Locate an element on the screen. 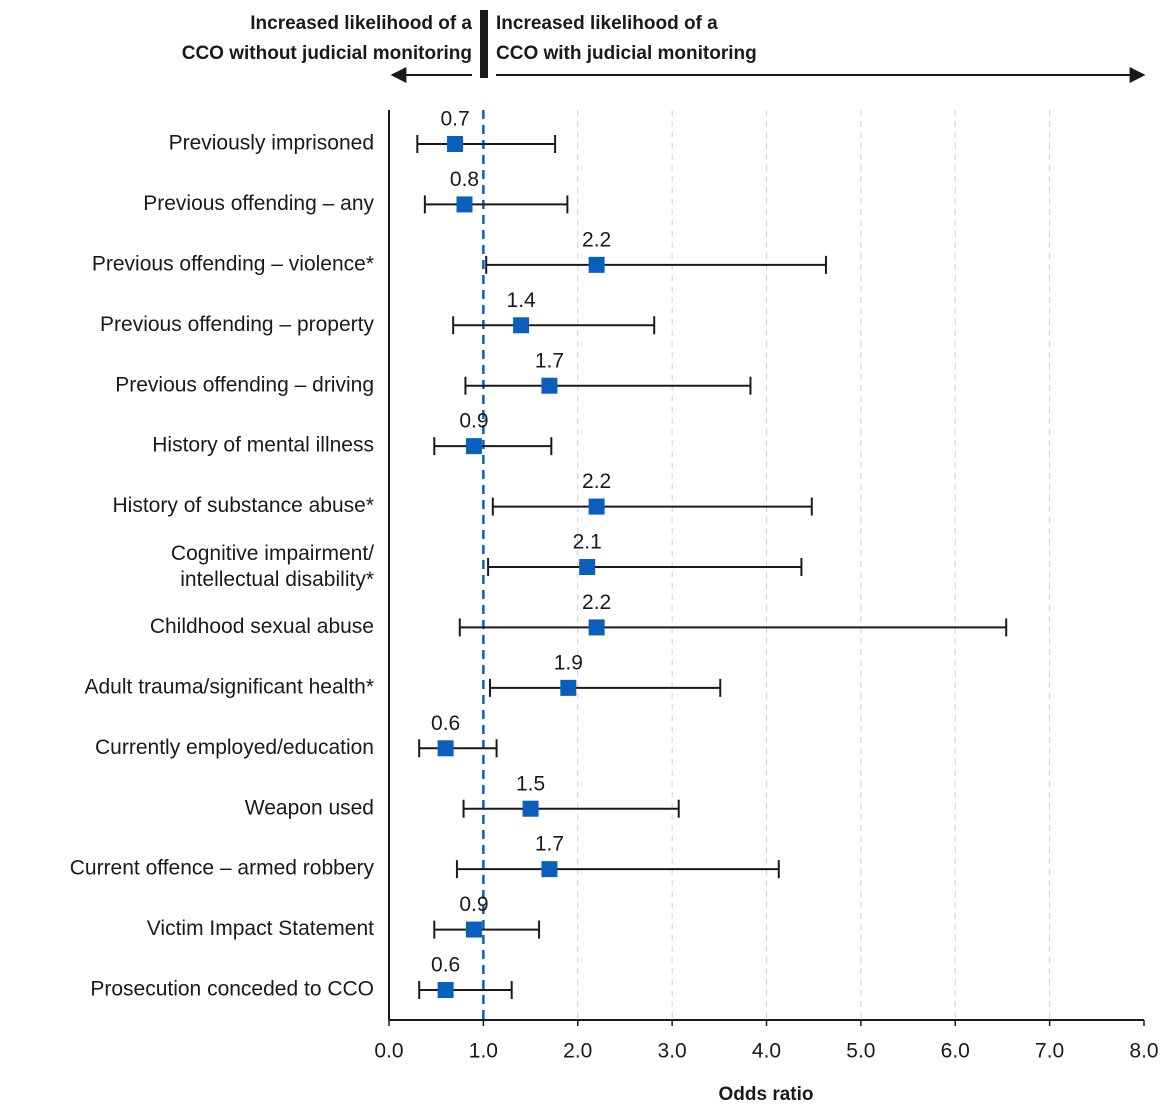  x-axis-title: Odds ratio is located at coordinates (765, 1094).